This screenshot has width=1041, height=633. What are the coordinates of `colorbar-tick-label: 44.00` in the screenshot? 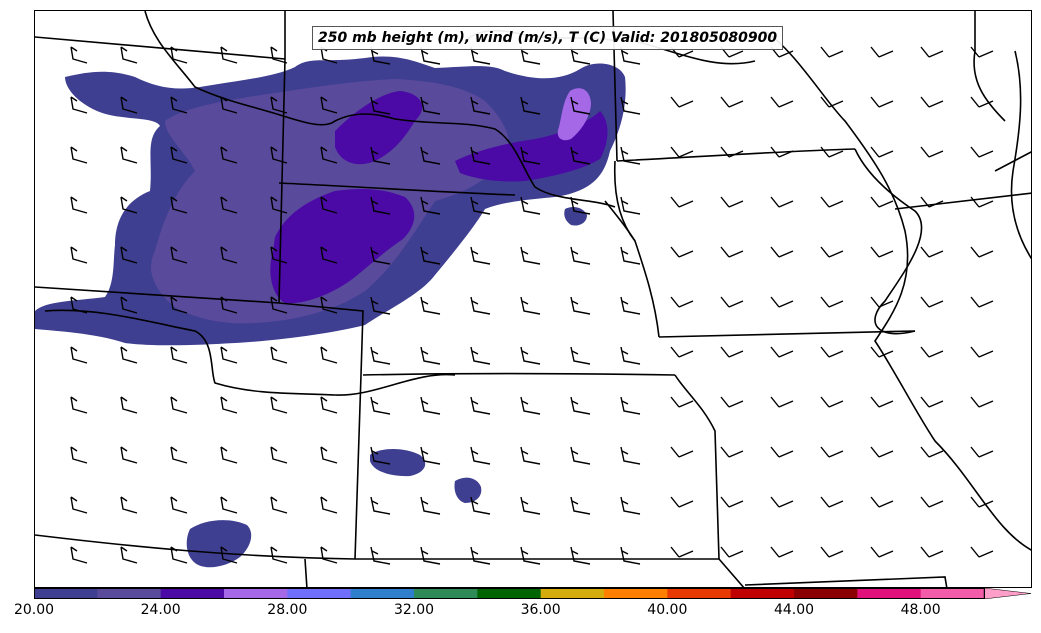 It's located at (794, 610).